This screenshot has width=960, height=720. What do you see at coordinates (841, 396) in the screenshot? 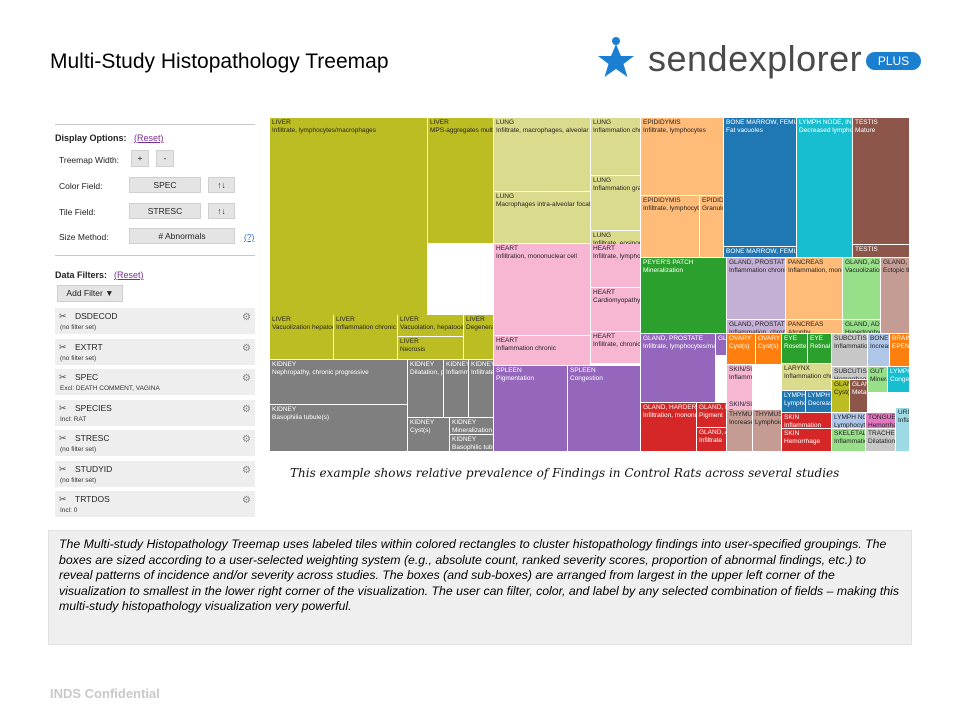
I see `treemap-tile-gland-mammary: GLAND, MAMMARYCyst(s)` at bounding box center [841, 396].